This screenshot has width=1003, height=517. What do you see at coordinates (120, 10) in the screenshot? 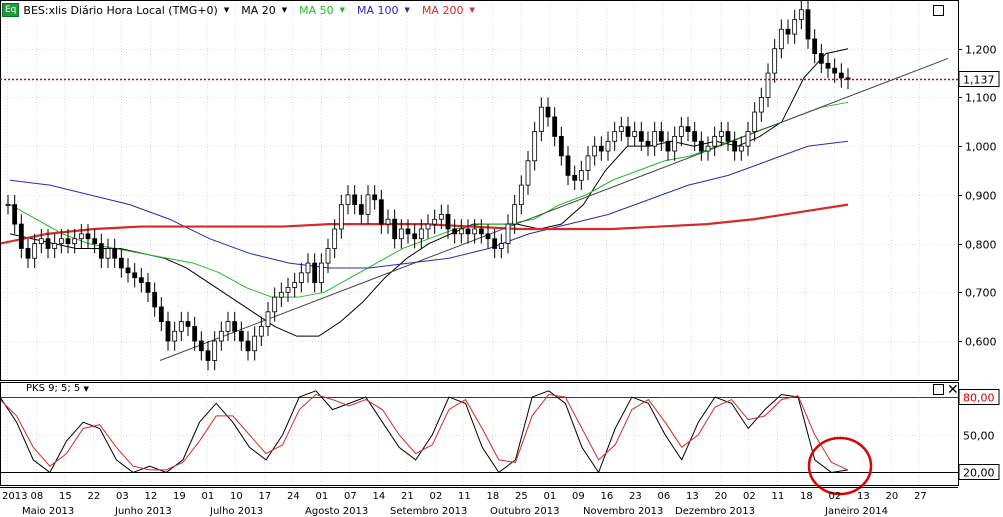
I see `symbol-label: BES:xlis Diário Hora Local (TMG+0)` at bounding box center [120, 10].